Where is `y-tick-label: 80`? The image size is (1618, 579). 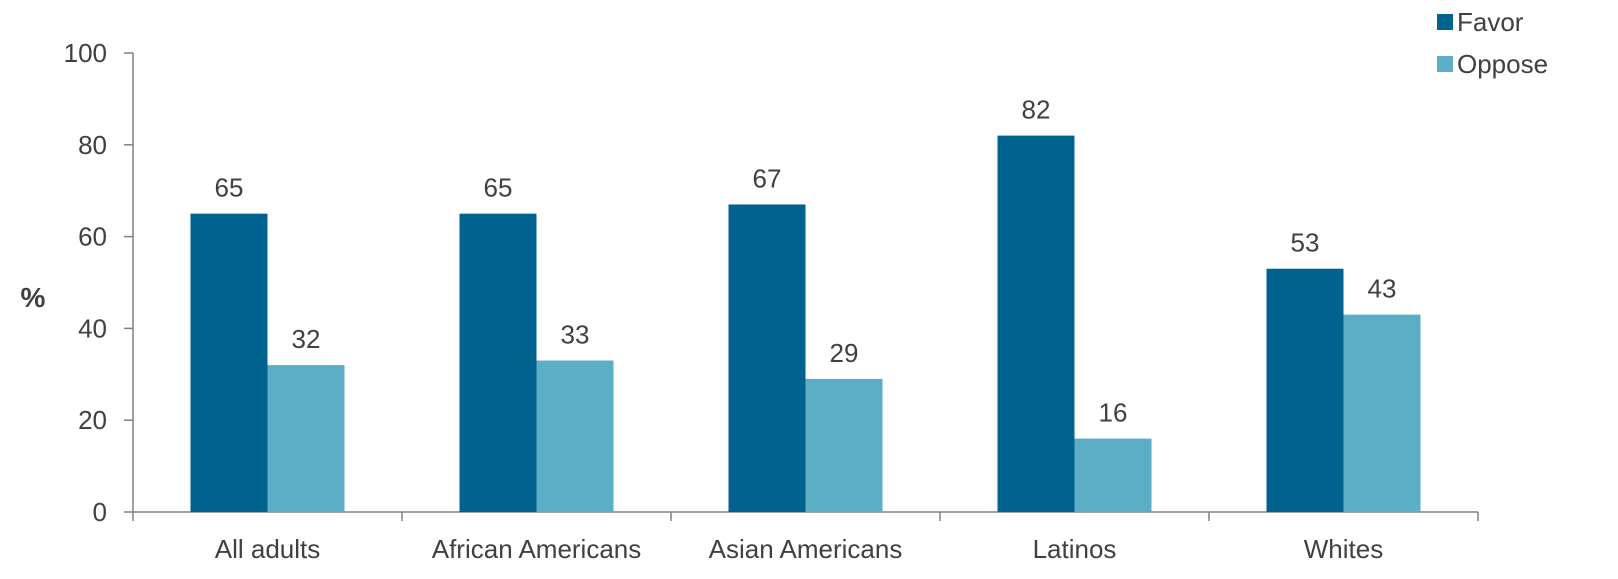 y-tick-label: 80 is located at coordinates (92, 145).